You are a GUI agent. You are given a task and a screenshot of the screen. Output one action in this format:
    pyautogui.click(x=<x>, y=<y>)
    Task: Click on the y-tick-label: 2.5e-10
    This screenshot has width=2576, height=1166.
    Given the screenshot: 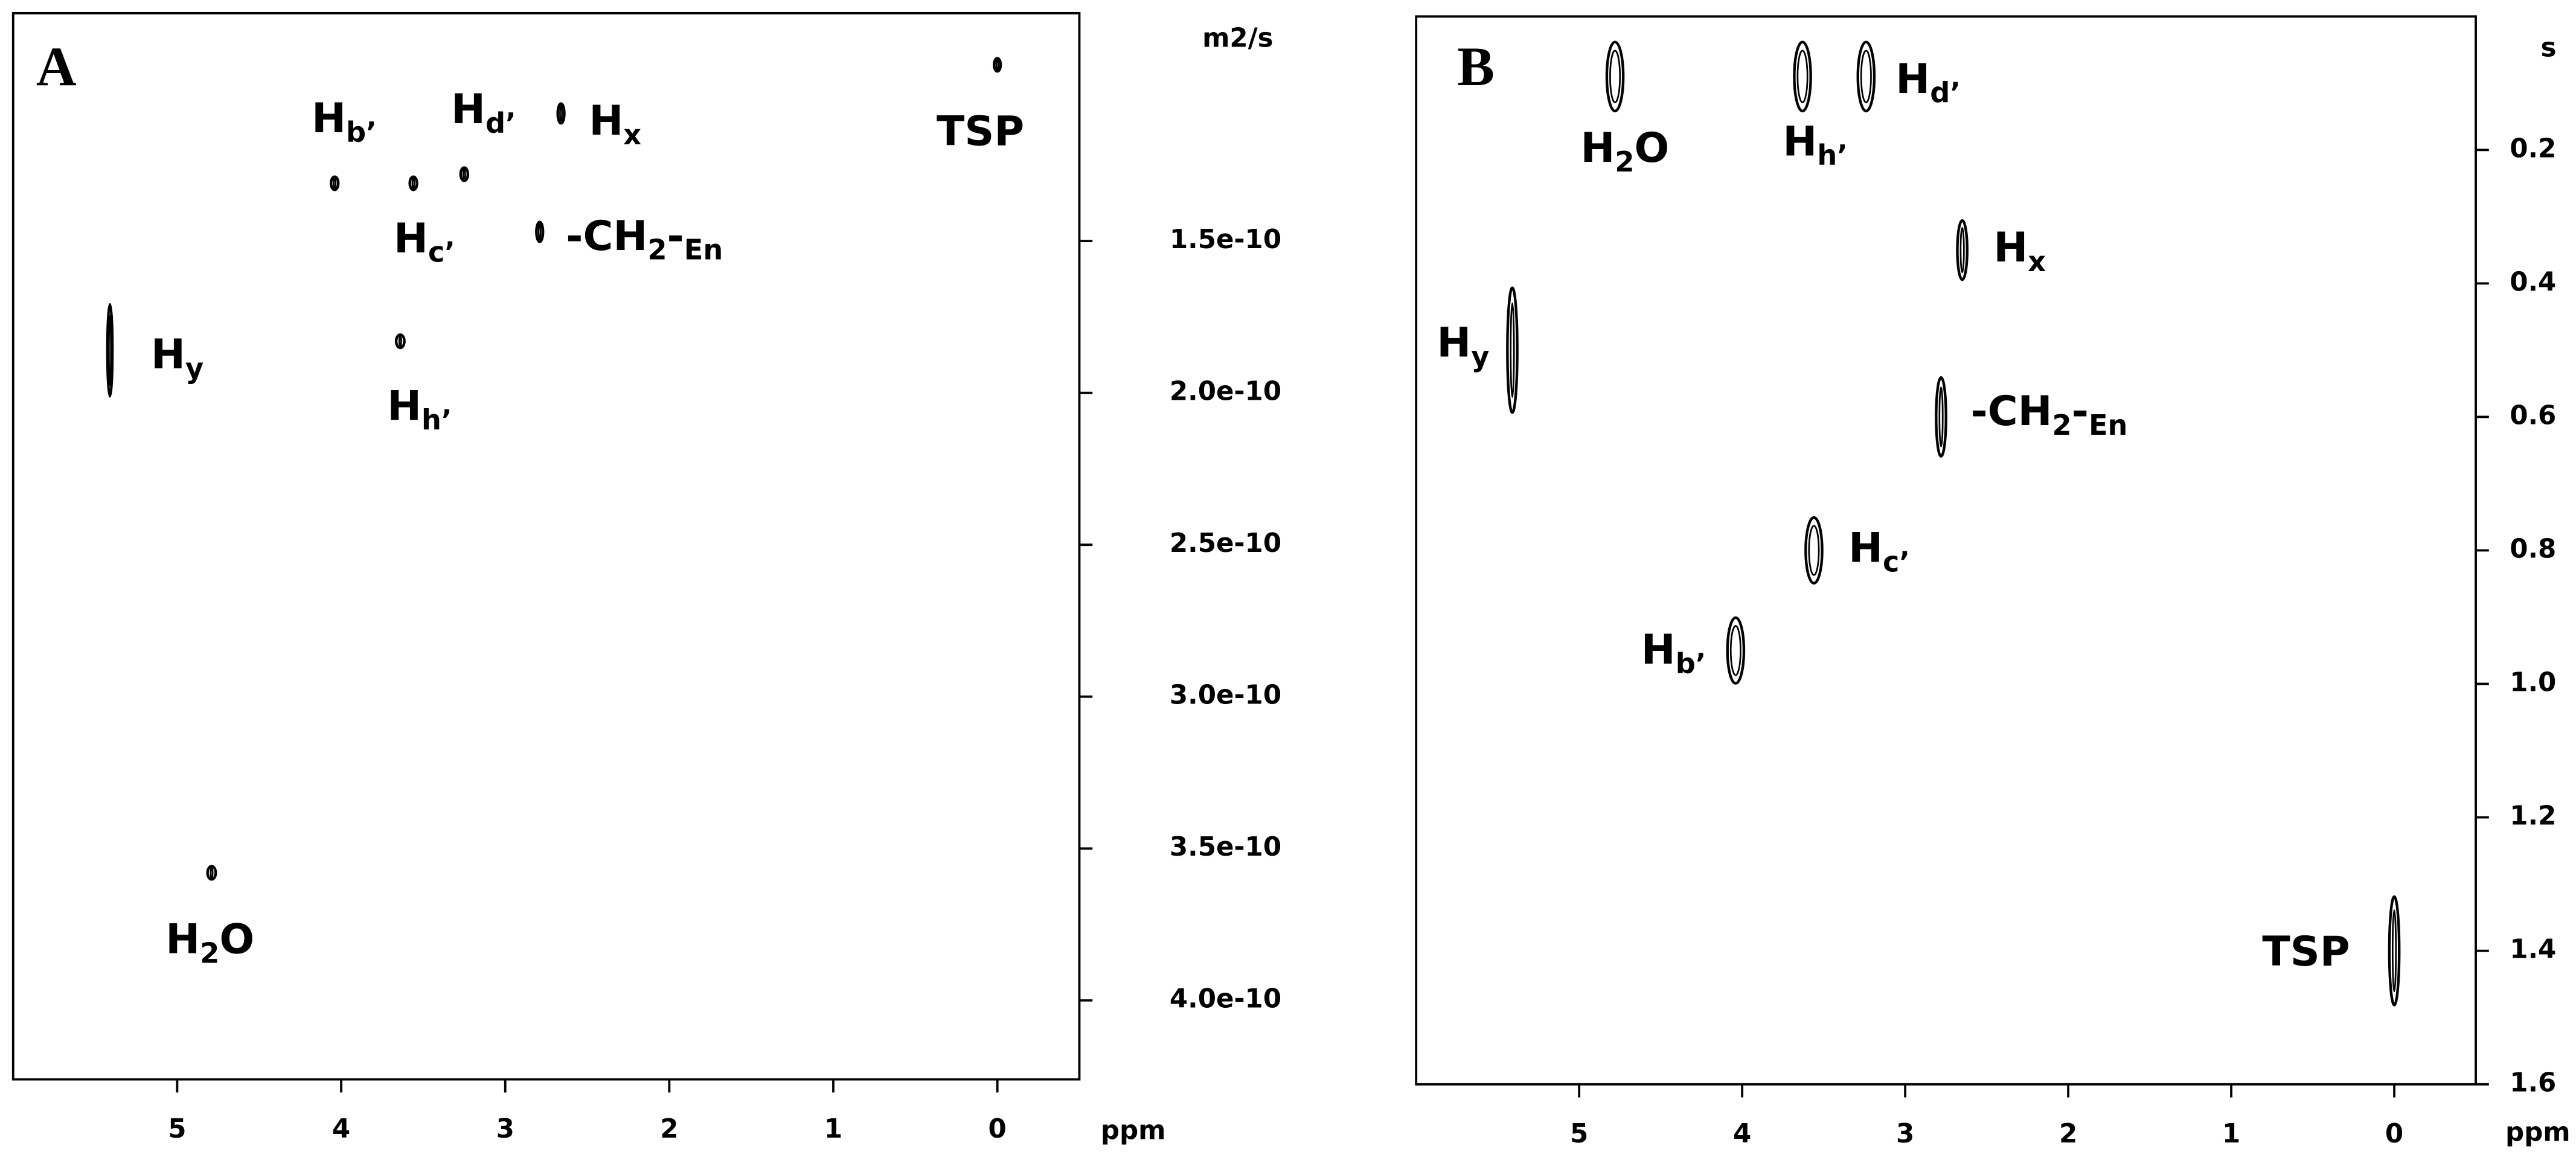 What is the action you would take?
    pyautogui.click(x=1225, y=543)
    